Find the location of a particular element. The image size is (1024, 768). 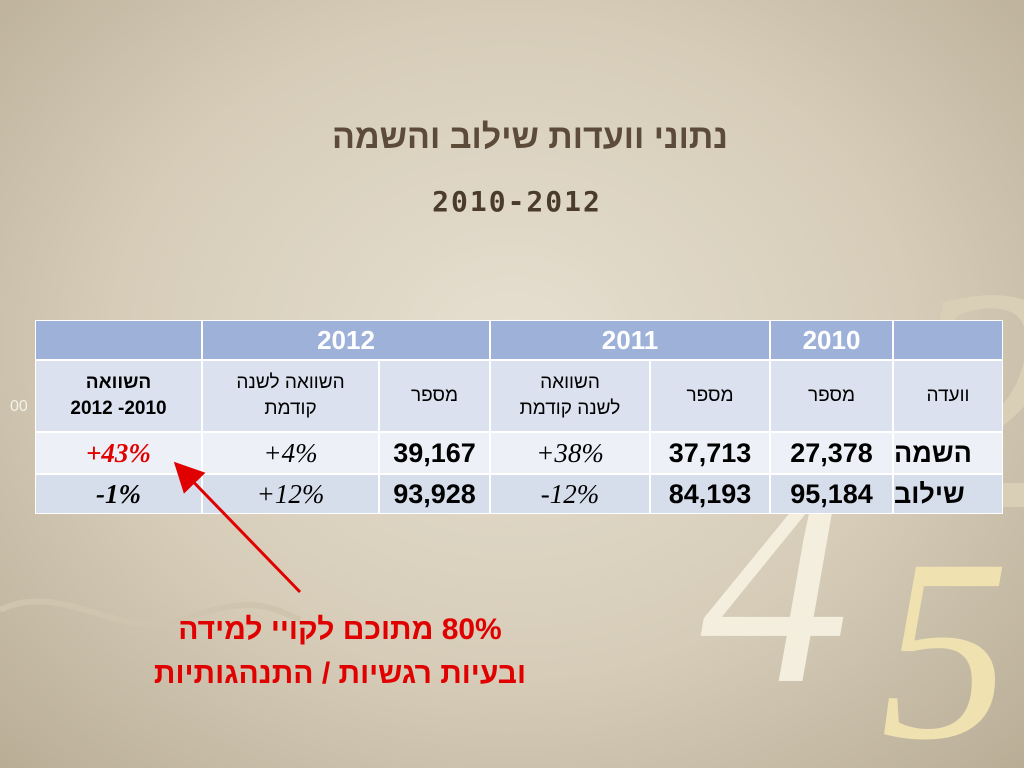

decor-text: 00 is located at coordinates (19, 406).